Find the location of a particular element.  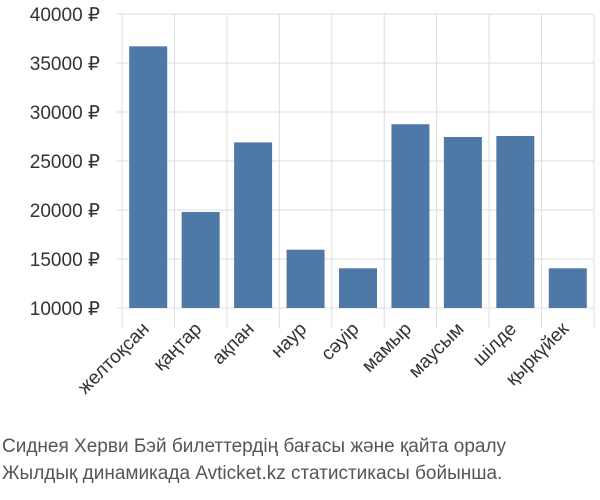

x-tick-label: сәуір is located at coordinates (340, 342).